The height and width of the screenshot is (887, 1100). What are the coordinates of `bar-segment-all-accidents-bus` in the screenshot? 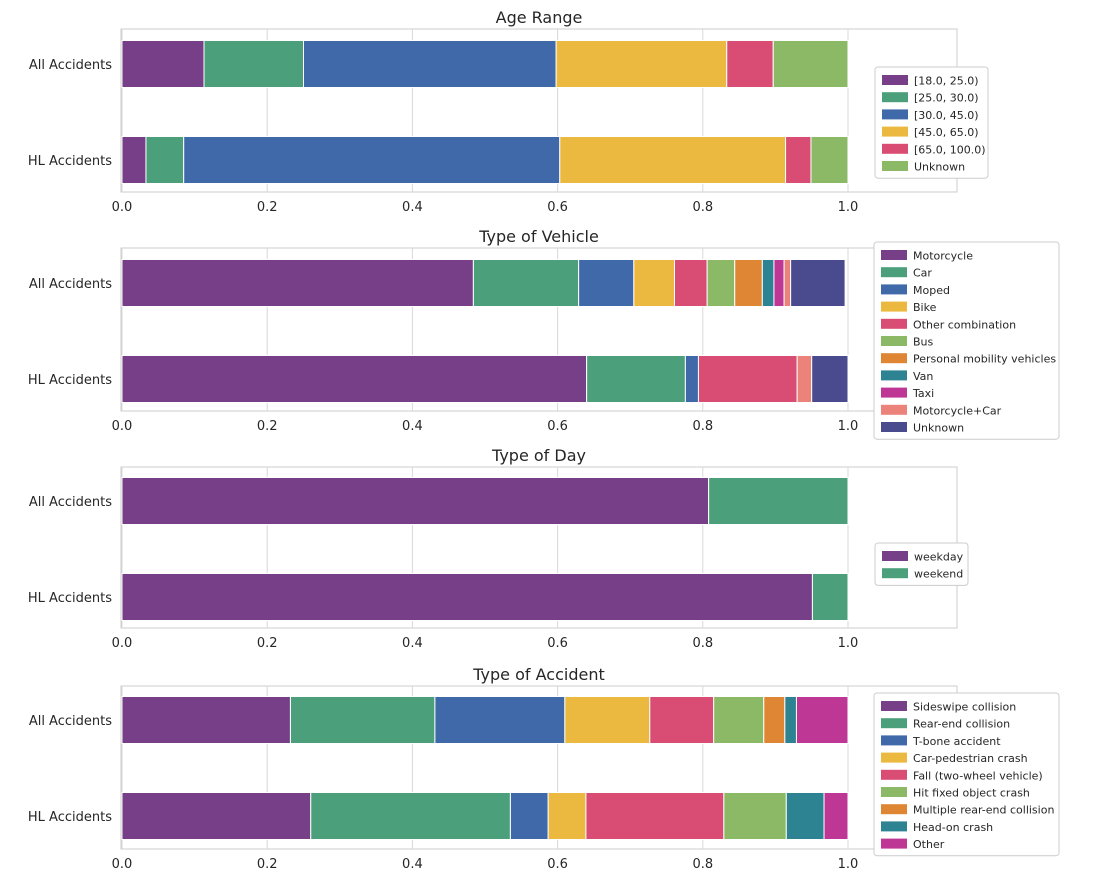 It's located at (721, 283).